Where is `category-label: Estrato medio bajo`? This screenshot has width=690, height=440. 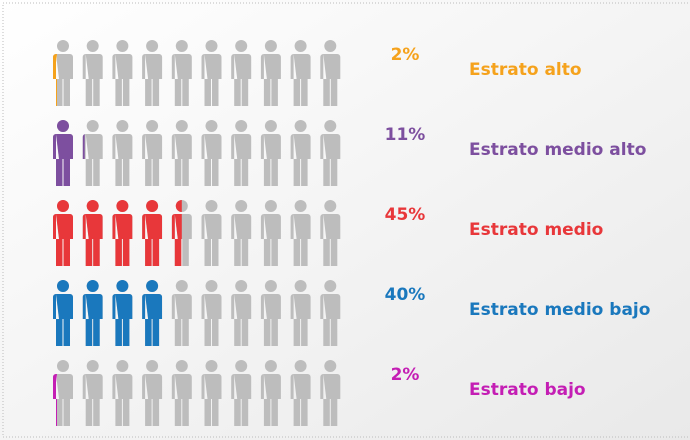 category-label: Estrato medio bajo is located at coordinates (559, 310).